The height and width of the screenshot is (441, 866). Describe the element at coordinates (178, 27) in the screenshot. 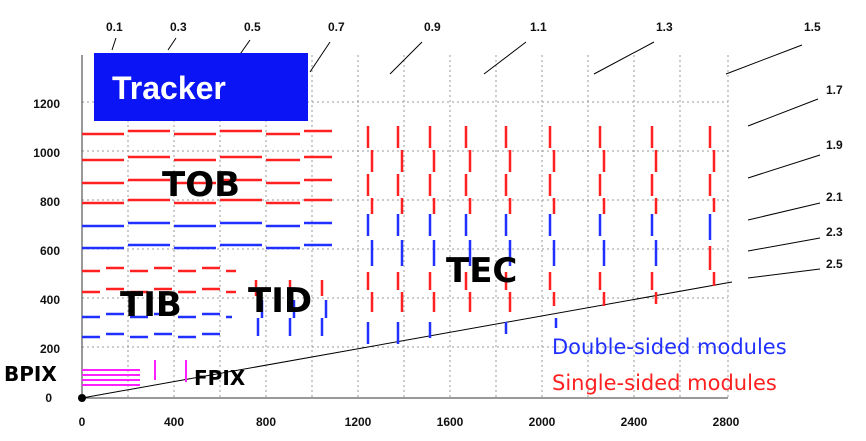

I see `eta-label-0.3: 0.3` at that location.